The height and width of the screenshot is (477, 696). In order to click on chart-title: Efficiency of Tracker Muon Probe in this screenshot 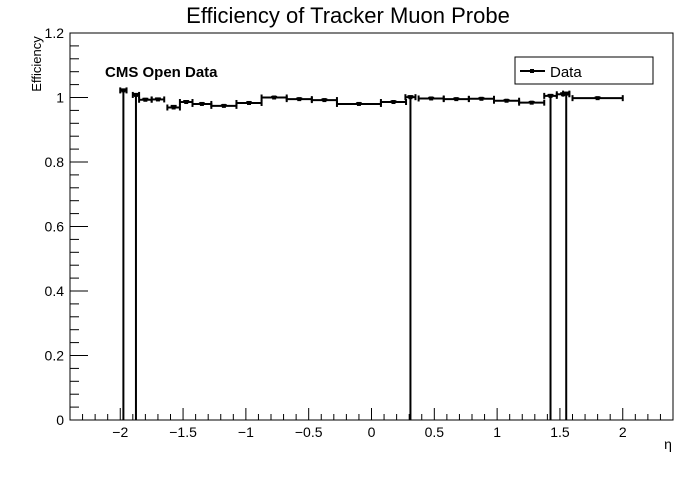, I will do `click(348, 15)`.